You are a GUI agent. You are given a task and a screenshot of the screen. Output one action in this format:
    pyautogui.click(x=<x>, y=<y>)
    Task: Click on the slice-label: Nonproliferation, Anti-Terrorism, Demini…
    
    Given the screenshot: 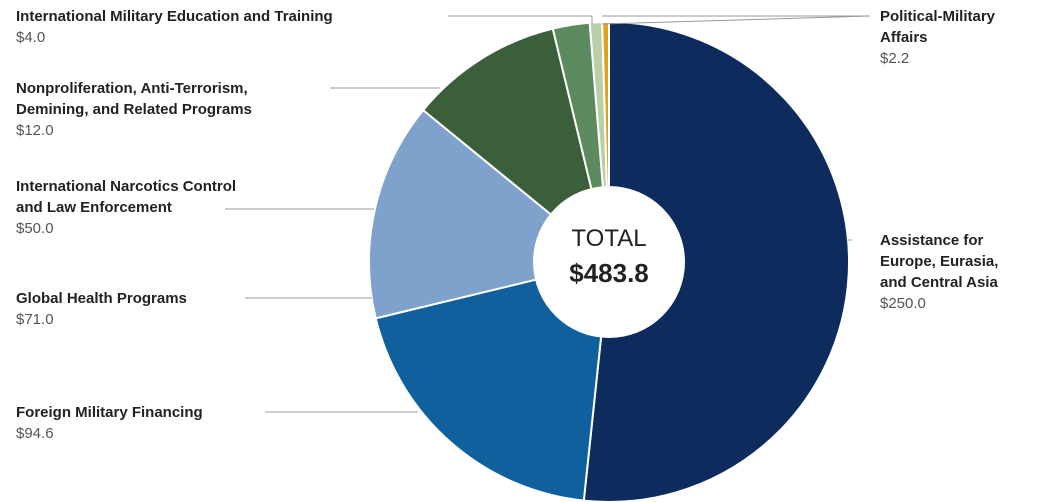 What is the action you would take?
    pyautogui.click(x=134, y=109)
    